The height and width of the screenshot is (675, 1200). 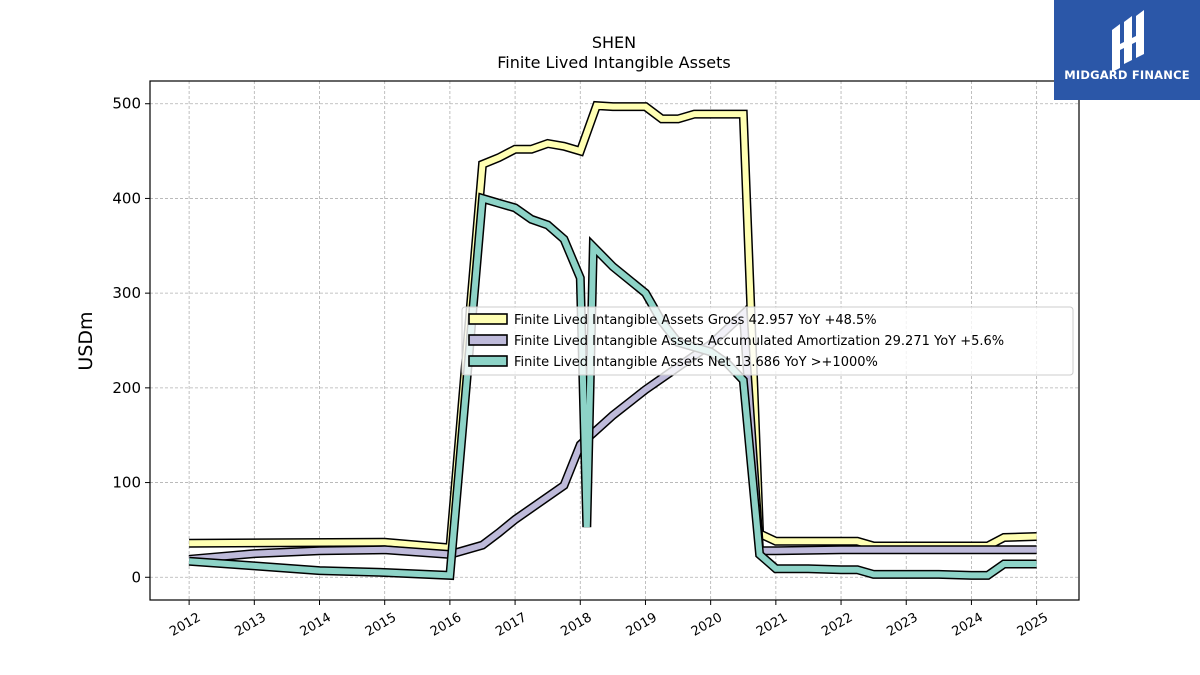 I want to click on x-tick-label: 2013, so click(x=250, y=625).